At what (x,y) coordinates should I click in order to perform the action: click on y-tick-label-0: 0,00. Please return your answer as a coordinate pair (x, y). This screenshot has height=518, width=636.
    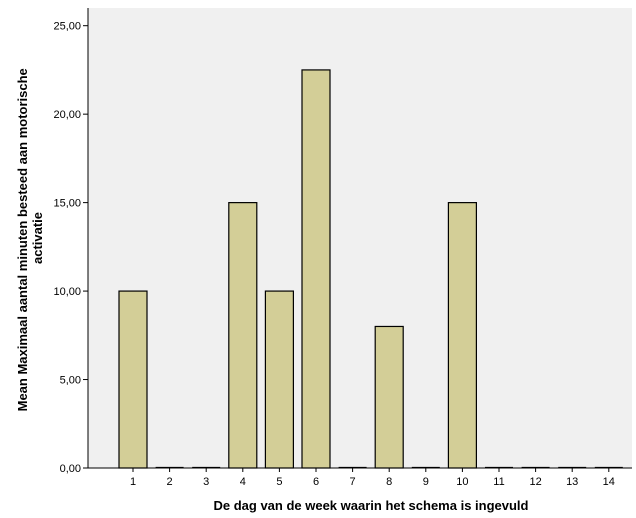
    Looking at the image, I should click on (70, 469).